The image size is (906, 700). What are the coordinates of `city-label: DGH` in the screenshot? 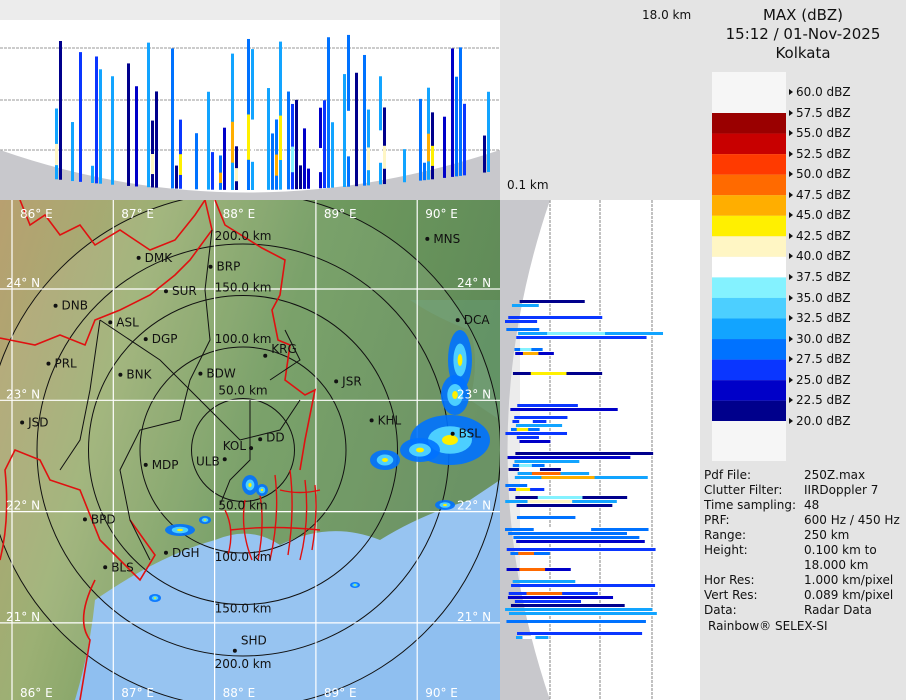 It's located at (186, 553).